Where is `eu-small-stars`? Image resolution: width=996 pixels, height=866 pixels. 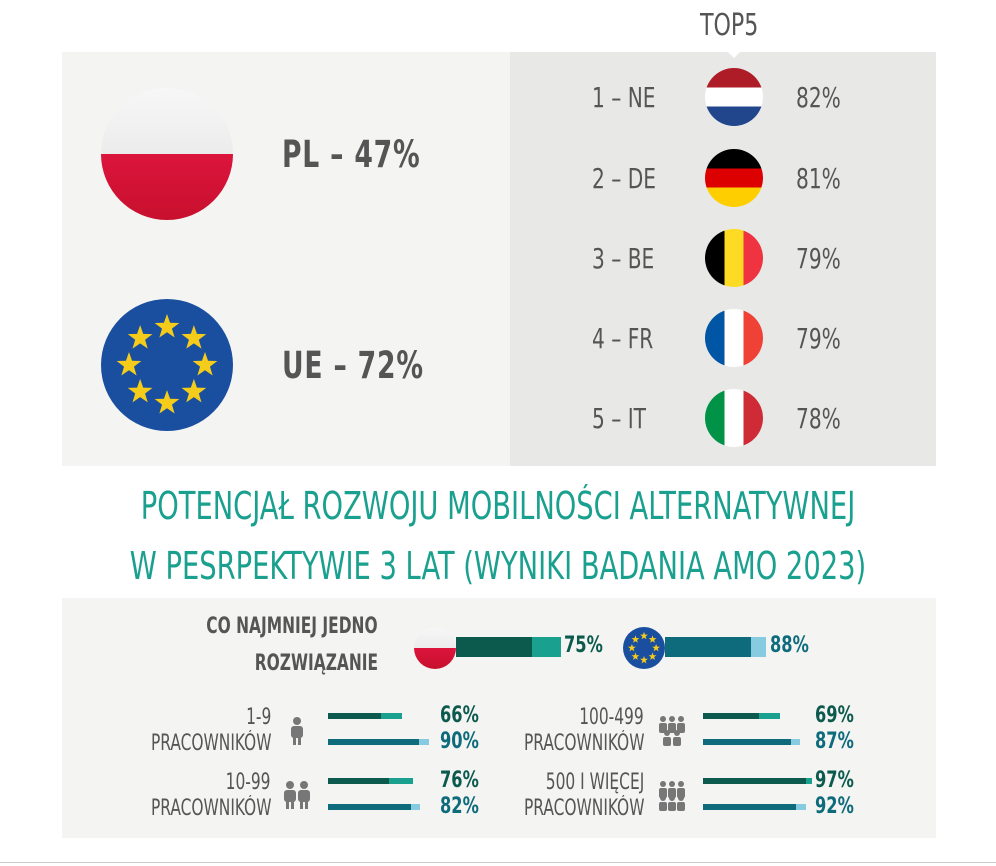 eu-small-stars is located at coordinates (644, 647).